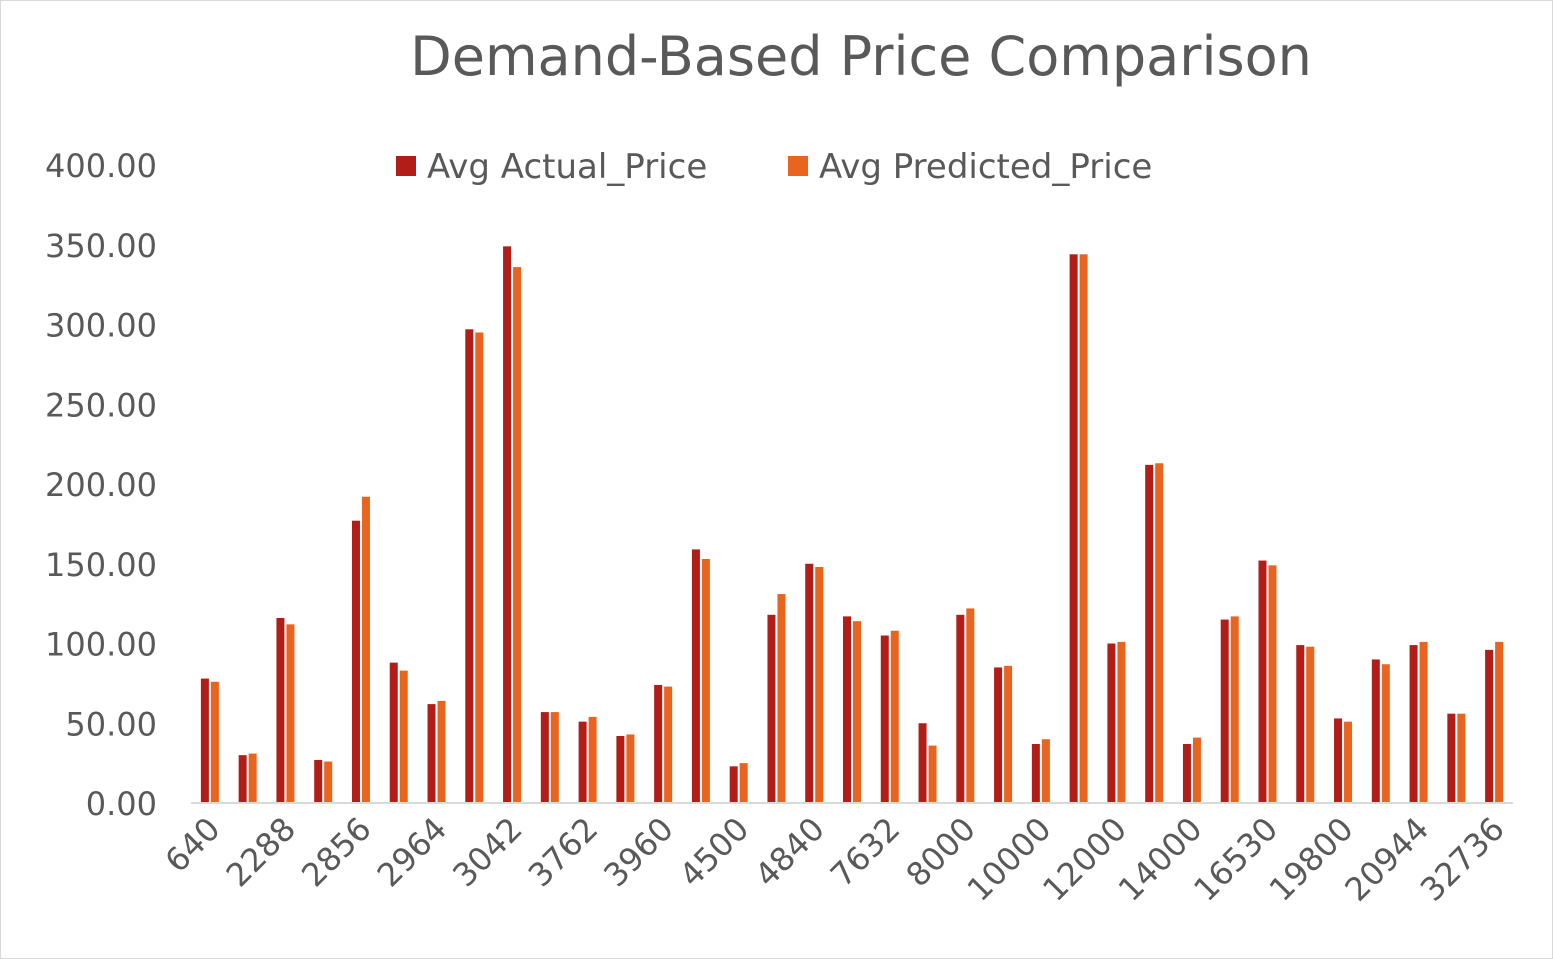 The height and width of the screenshot is (959, 1553). What do you see at coordinates (101, 405) in the screenshot?
I see `y-tick-label: 250.00` at bounding box center [101, 405].